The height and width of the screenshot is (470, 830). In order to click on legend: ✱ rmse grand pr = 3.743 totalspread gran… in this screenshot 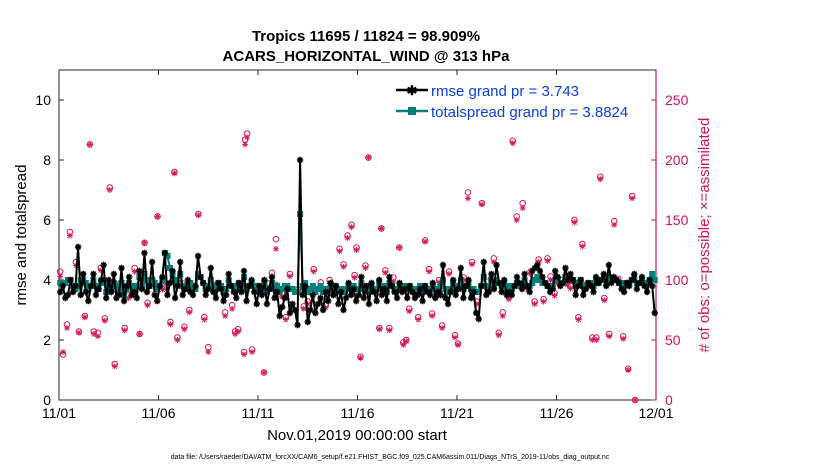, I will do `click(512, 102)`.